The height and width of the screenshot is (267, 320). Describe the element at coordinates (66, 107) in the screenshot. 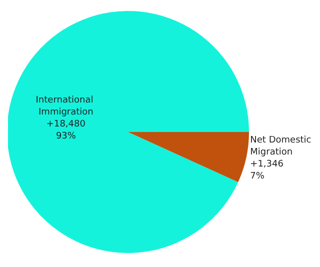

I see `slice-label: International Immigration` at that location.